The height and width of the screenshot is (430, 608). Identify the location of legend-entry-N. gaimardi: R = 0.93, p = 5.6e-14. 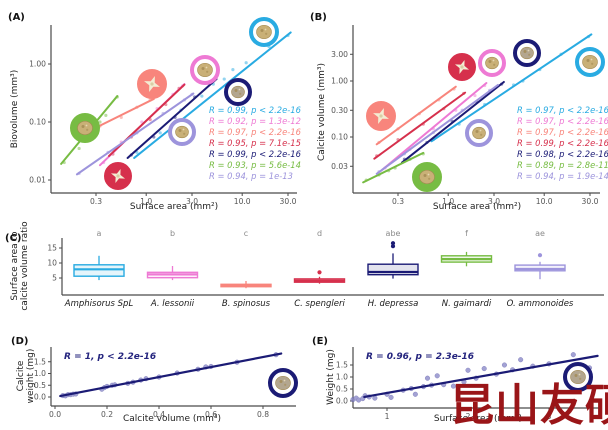
(255, 165).